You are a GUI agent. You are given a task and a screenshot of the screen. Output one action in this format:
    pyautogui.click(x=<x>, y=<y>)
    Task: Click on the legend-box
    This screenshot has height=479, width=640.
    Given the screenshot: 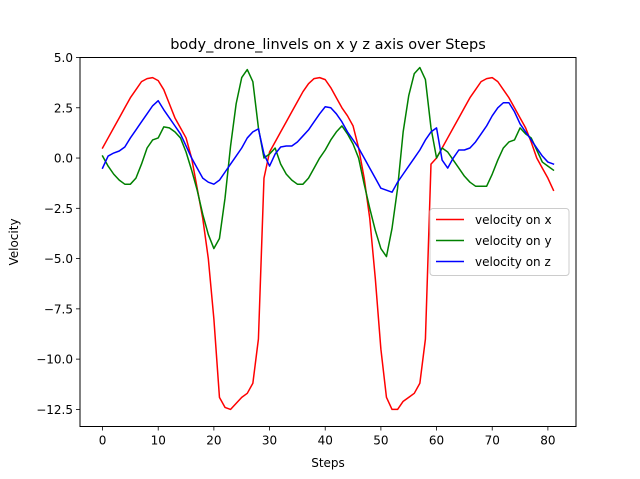 What is the action you would take?
    pyautogui.click(x=499, y=242)
    